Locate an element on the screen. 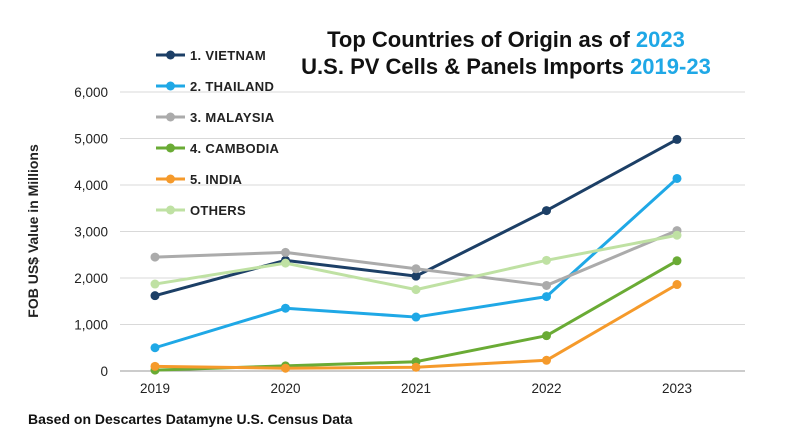 This screenshot has height=436, width=800. x-tick-label: 2021 is located at coordinates (416, 388).